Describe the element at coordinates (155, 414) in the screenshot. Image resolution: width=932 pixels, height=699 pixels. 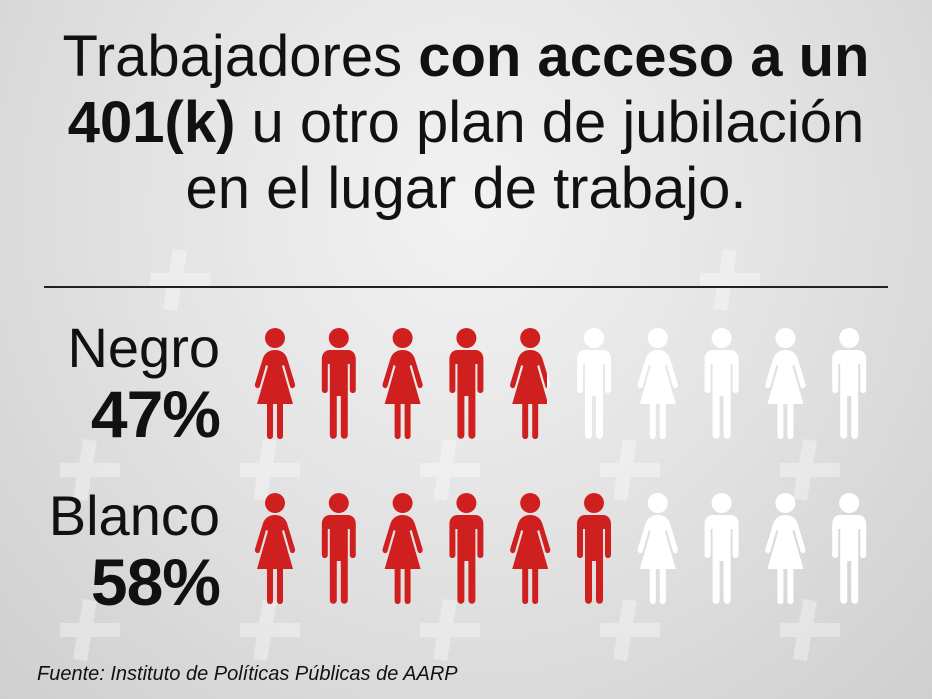
I see `value-label: 47%` at that location.